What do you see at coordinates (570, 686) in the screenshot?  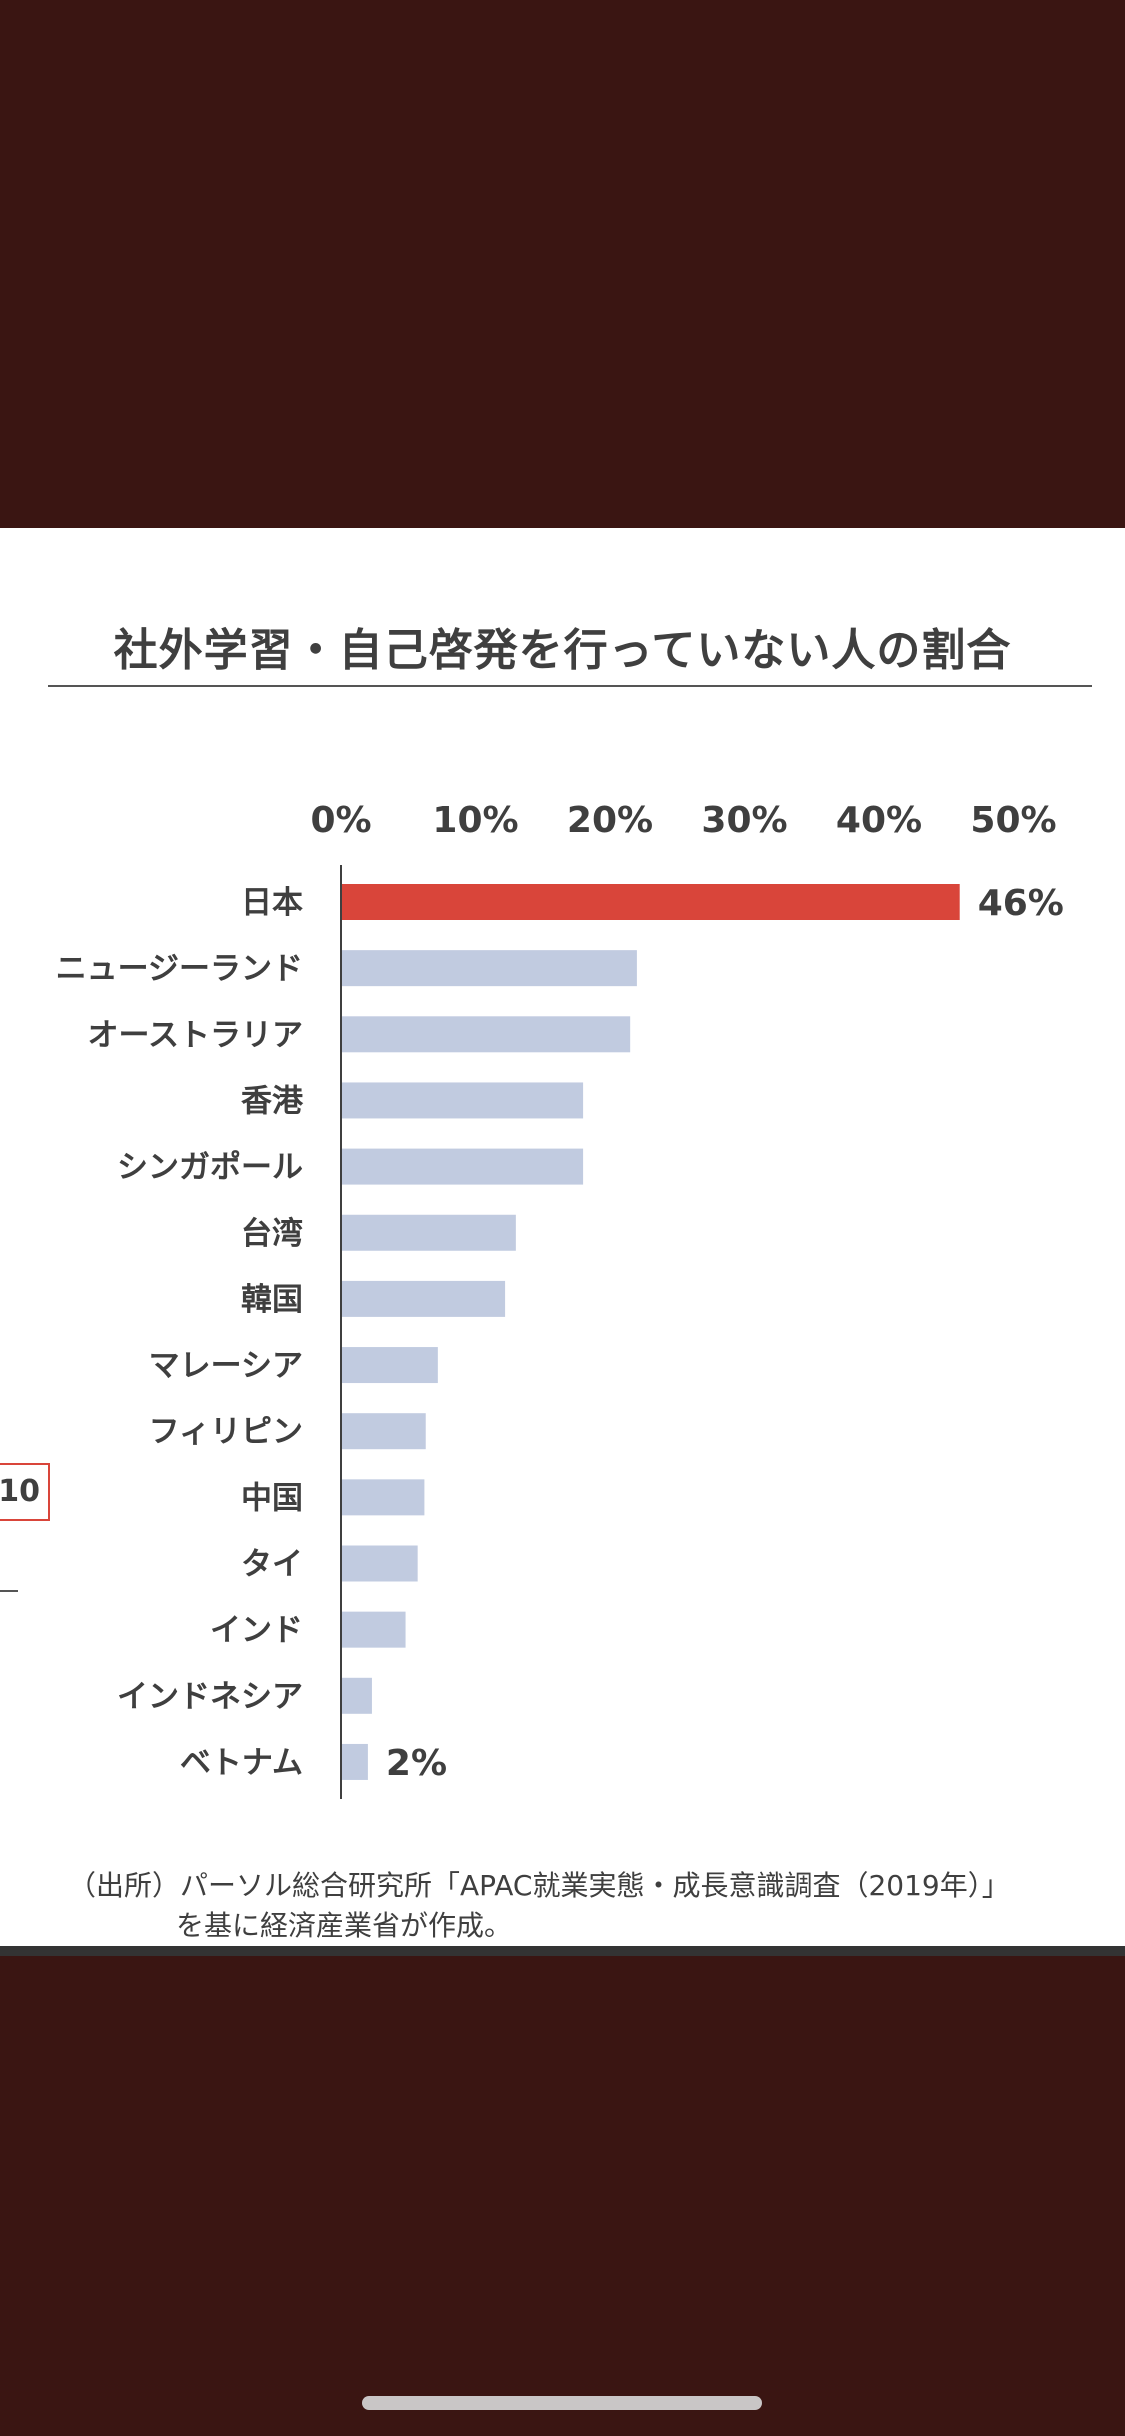 I see `title-rule` at bounding box center [570, 686].